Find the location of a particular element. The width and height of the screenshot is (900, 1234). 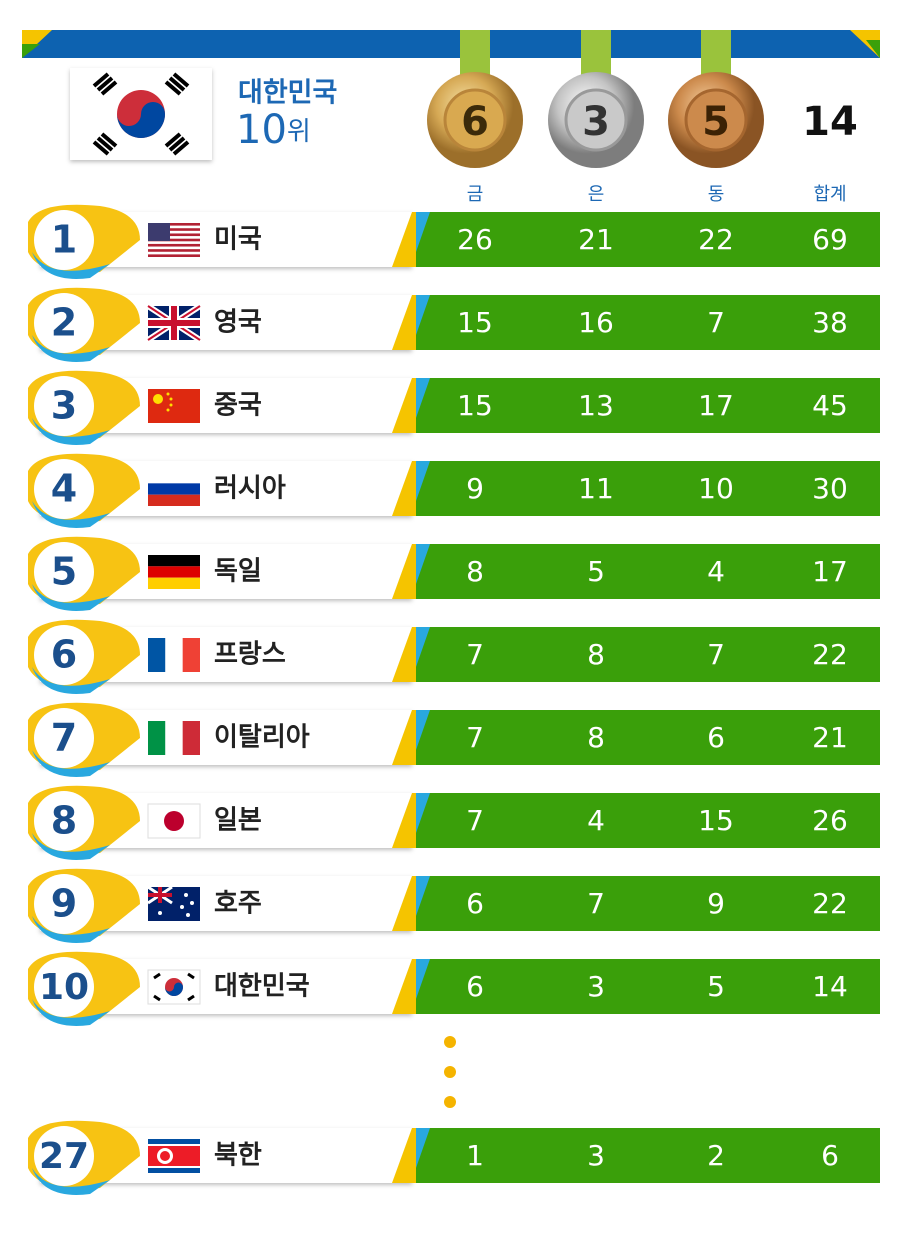

rank: 27 is located at coordinates (64, 1156).